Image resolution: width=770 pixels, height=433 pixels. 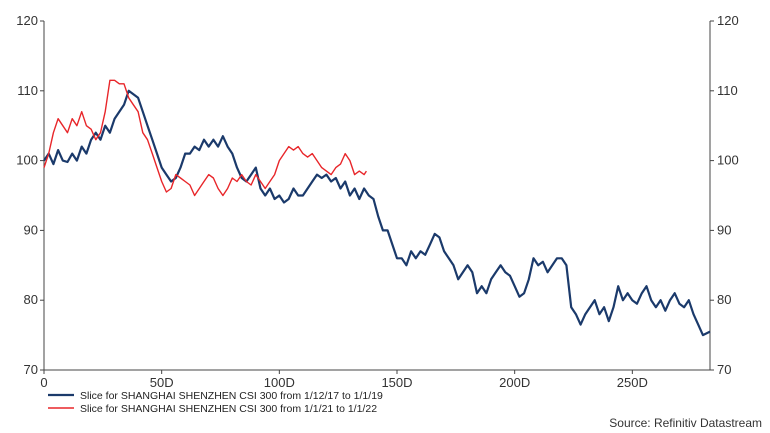 I want to click on source-note: Source: Refinitiv Datastream, so click(x=685, y=423).